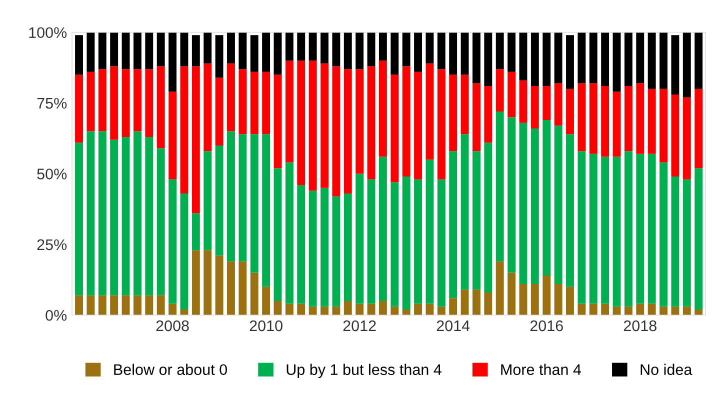  I want to click on x-tick-label: 2012, so click(359, 326).